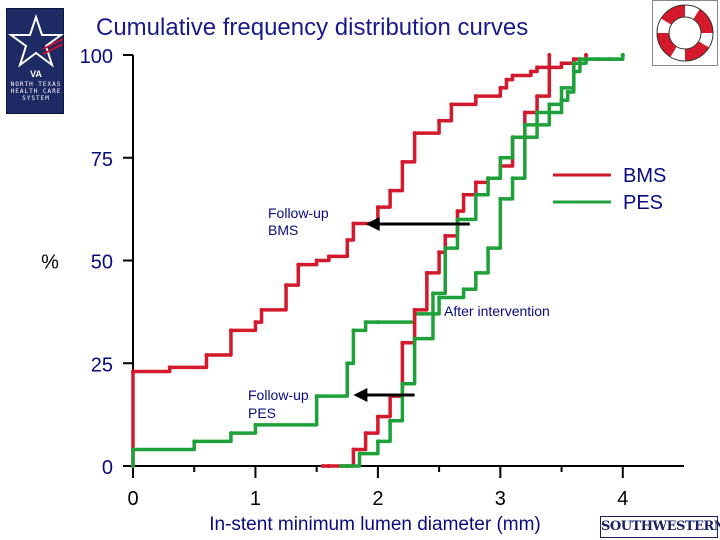 The image size is (720, 540). Describe the element at coordinates (283, 230) in the screenshot. I see `annotation-followup-bms: BMS` at that location.